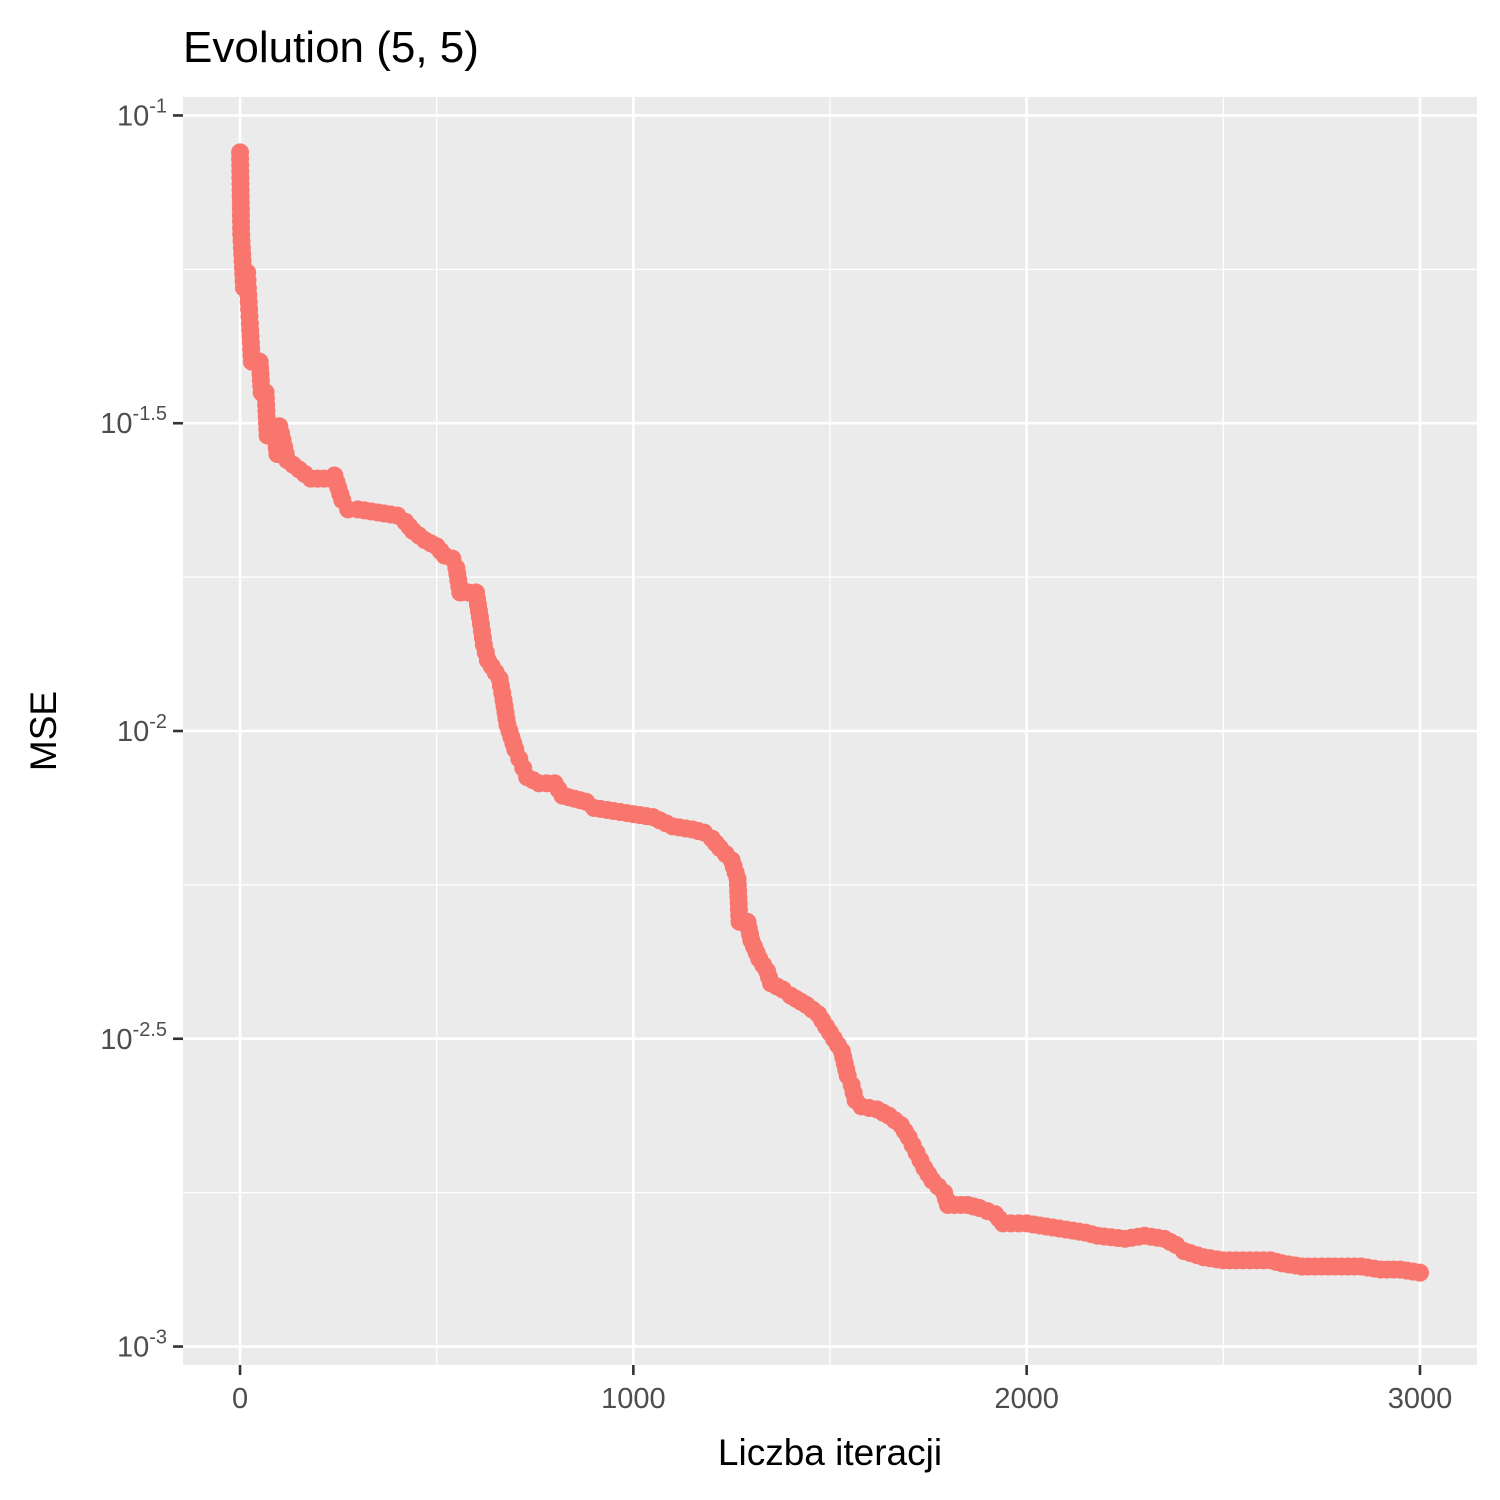 The height and width of the screenshot is (1500, 1500). What do you see at coordinates (43, 731) in the screenshot?
I see `y-axis-title: MSE` at bounding box center [43, 731].